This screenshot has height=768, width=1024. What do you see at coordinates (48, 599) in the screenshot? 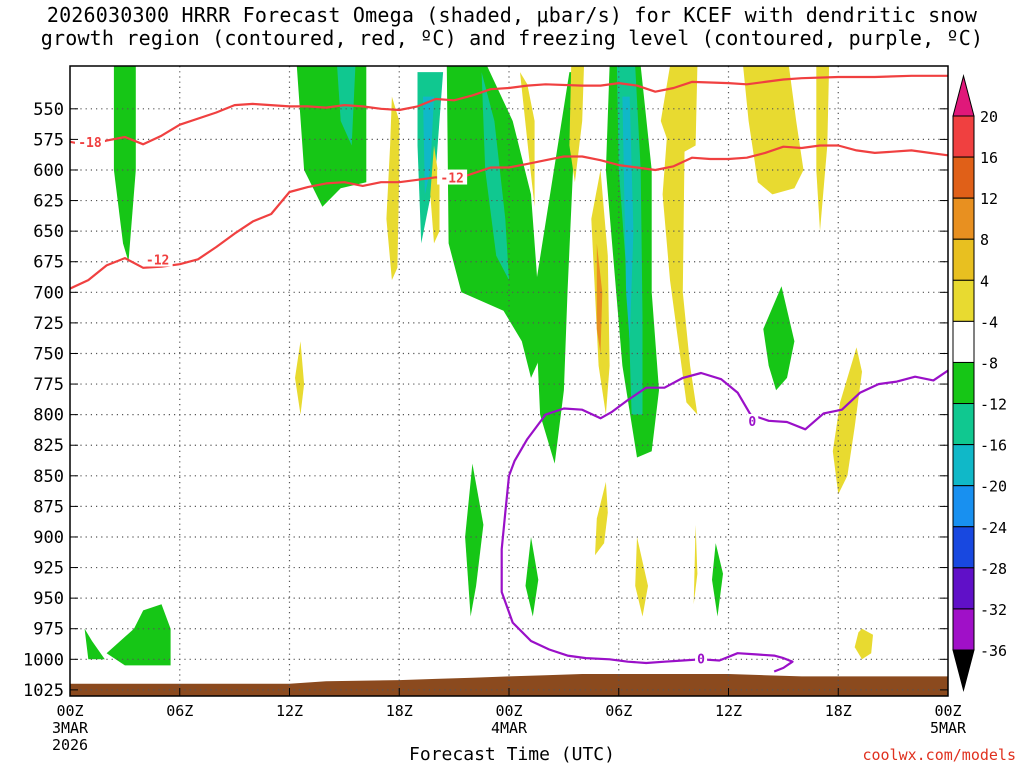
I see `y-tick-label: 950` at bounding box center [48, 599].